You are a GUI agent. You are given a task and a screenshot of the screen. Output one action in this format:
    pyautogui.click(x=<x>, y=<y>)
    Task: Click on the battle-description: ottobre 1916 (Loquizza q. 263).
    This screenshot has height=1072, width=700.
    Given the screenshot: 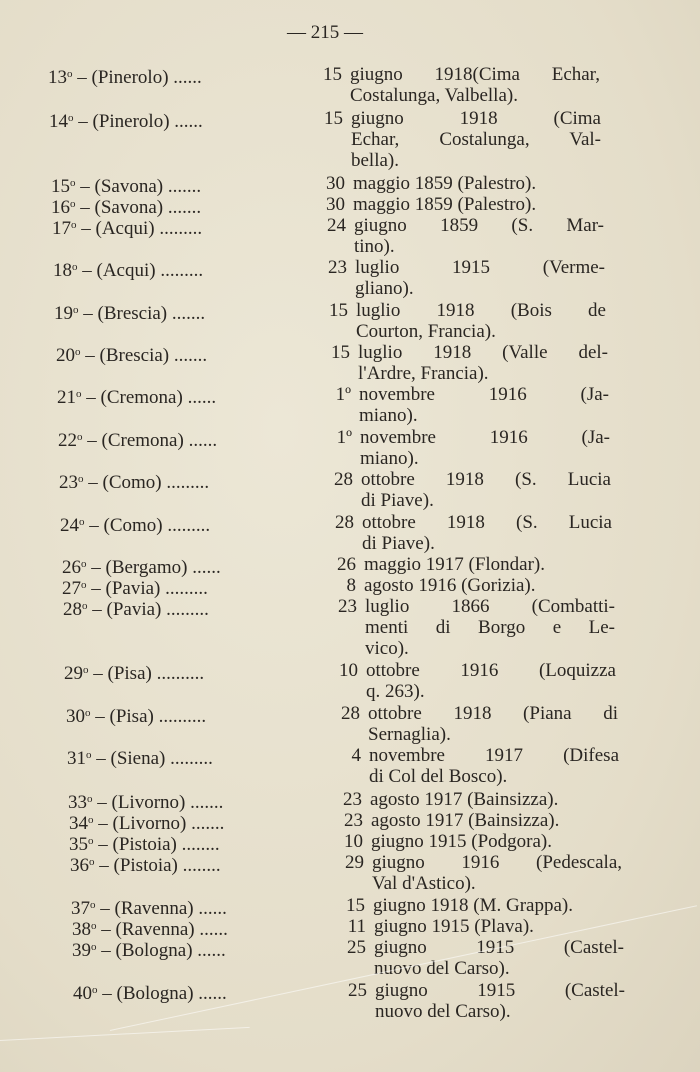 What is the action you would take?
    pyautogui.click(x=491, y=681)
    